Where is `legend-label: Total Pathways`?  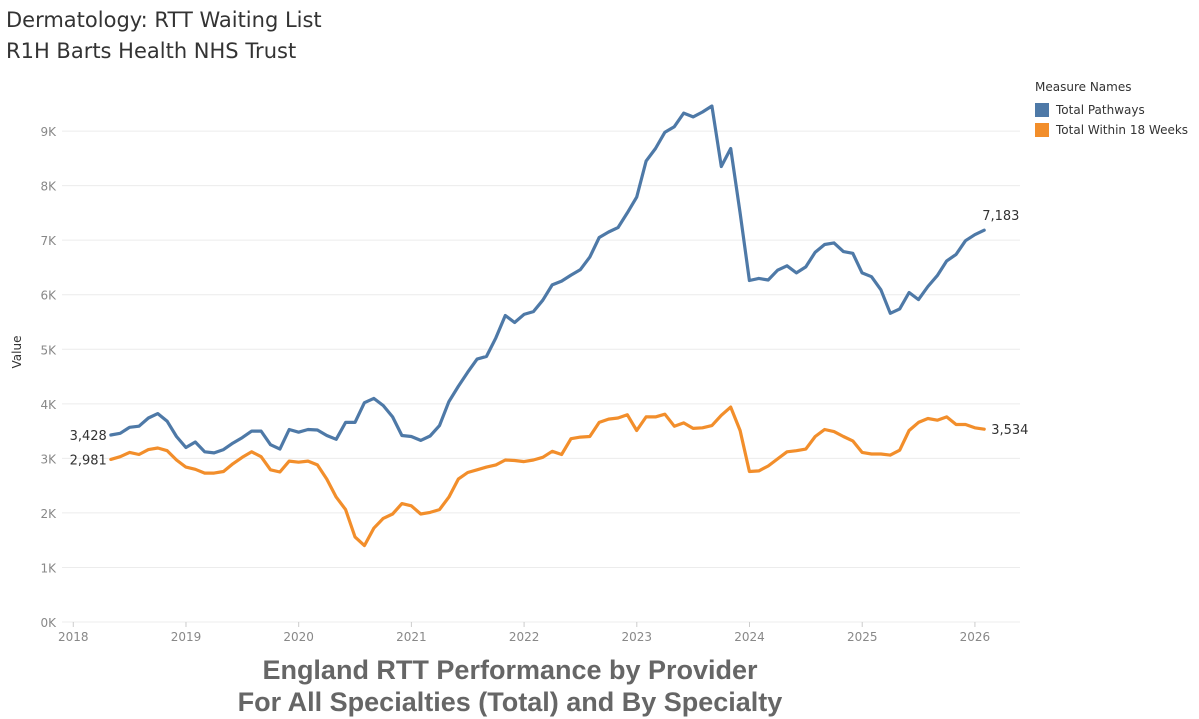
legend-label: Total Pathways is located at coordinates (1100, 110).